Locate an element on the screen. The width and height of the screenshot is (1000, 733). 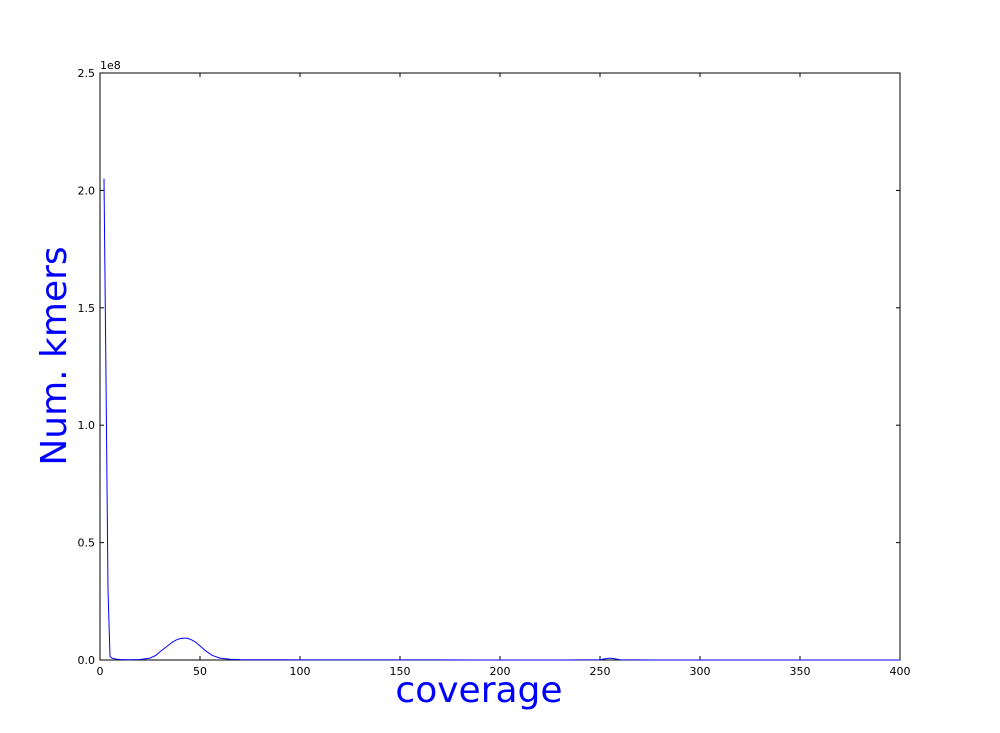
x-tick-label: 400 is located at coordinates (900, 671).